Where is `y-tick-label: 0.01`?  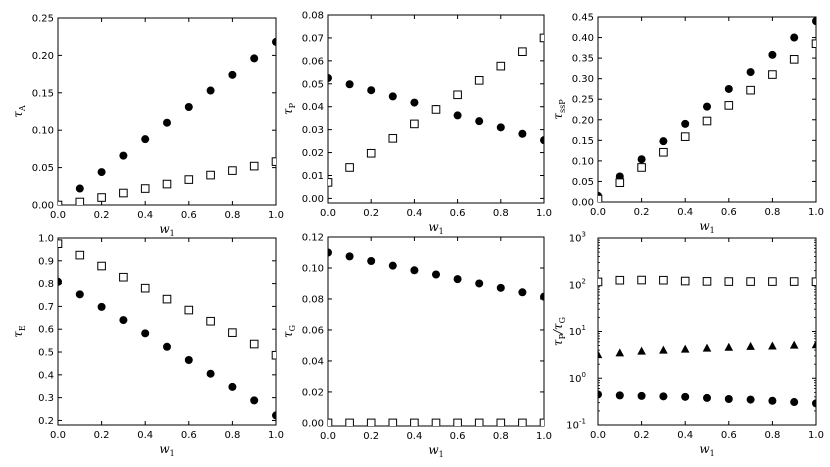
y-tick-label: 0.01 is located at coordinates (313, 176).